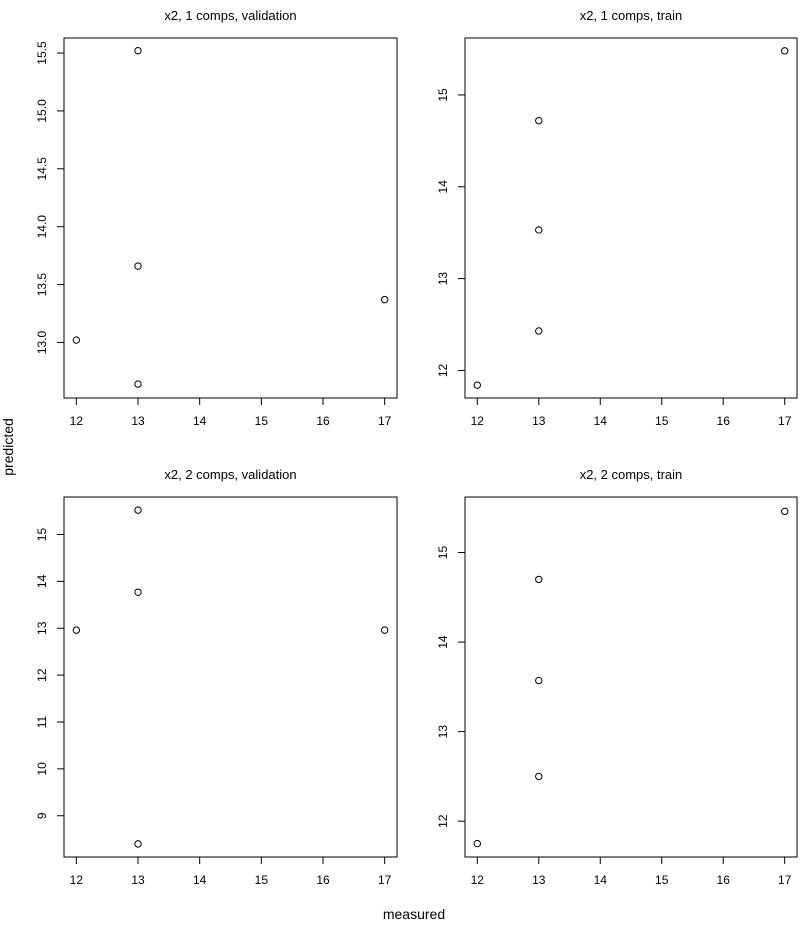  What do you see at coordinates (42, 53) in the screenshot?
I see `y-tick-label: 15.5` at bounding box center [42, 53].